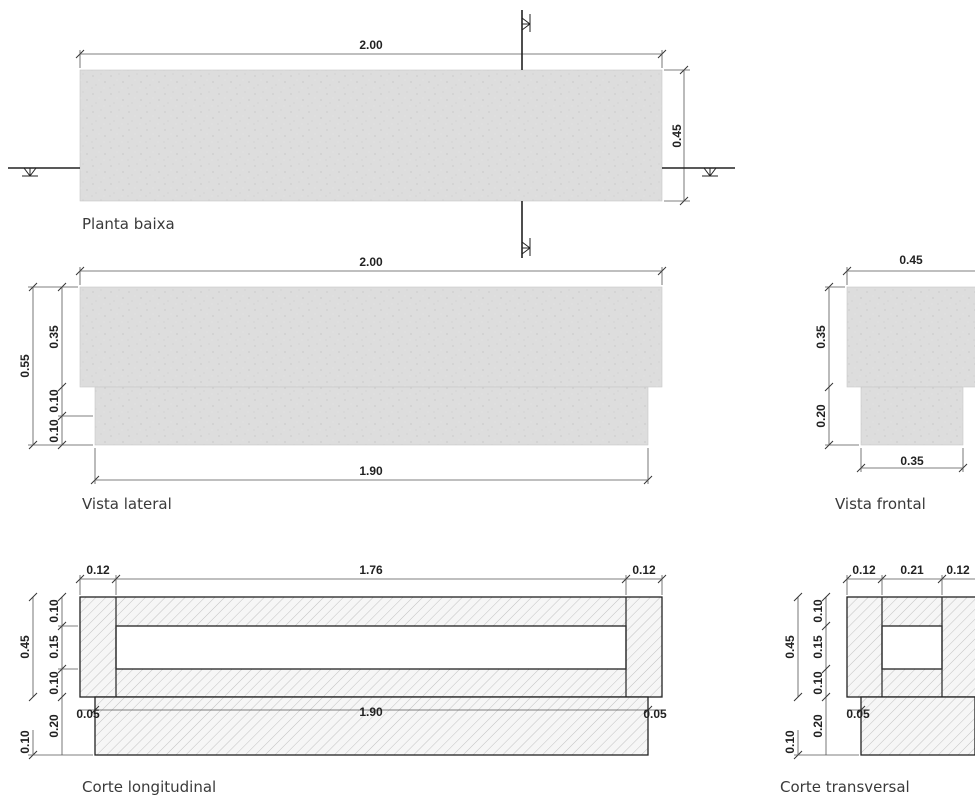 This screenshot has width=975, height=798. Describe the element at coordinates (864, 570) in the screenshot. I see `trans-dim-a: 0.12` at that location.